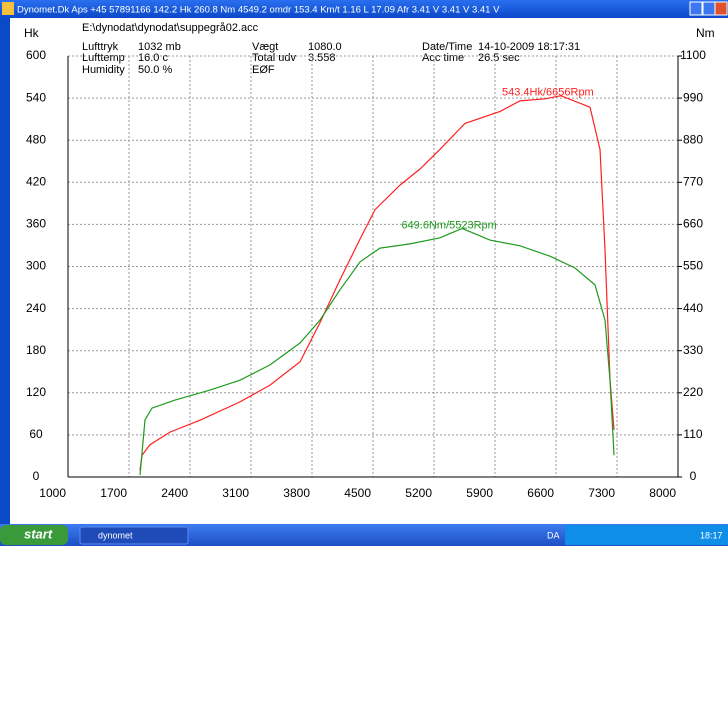 The width and height of the screenshot is (728, 715). I want to click on info-value: 3.558, so click(322, 58).